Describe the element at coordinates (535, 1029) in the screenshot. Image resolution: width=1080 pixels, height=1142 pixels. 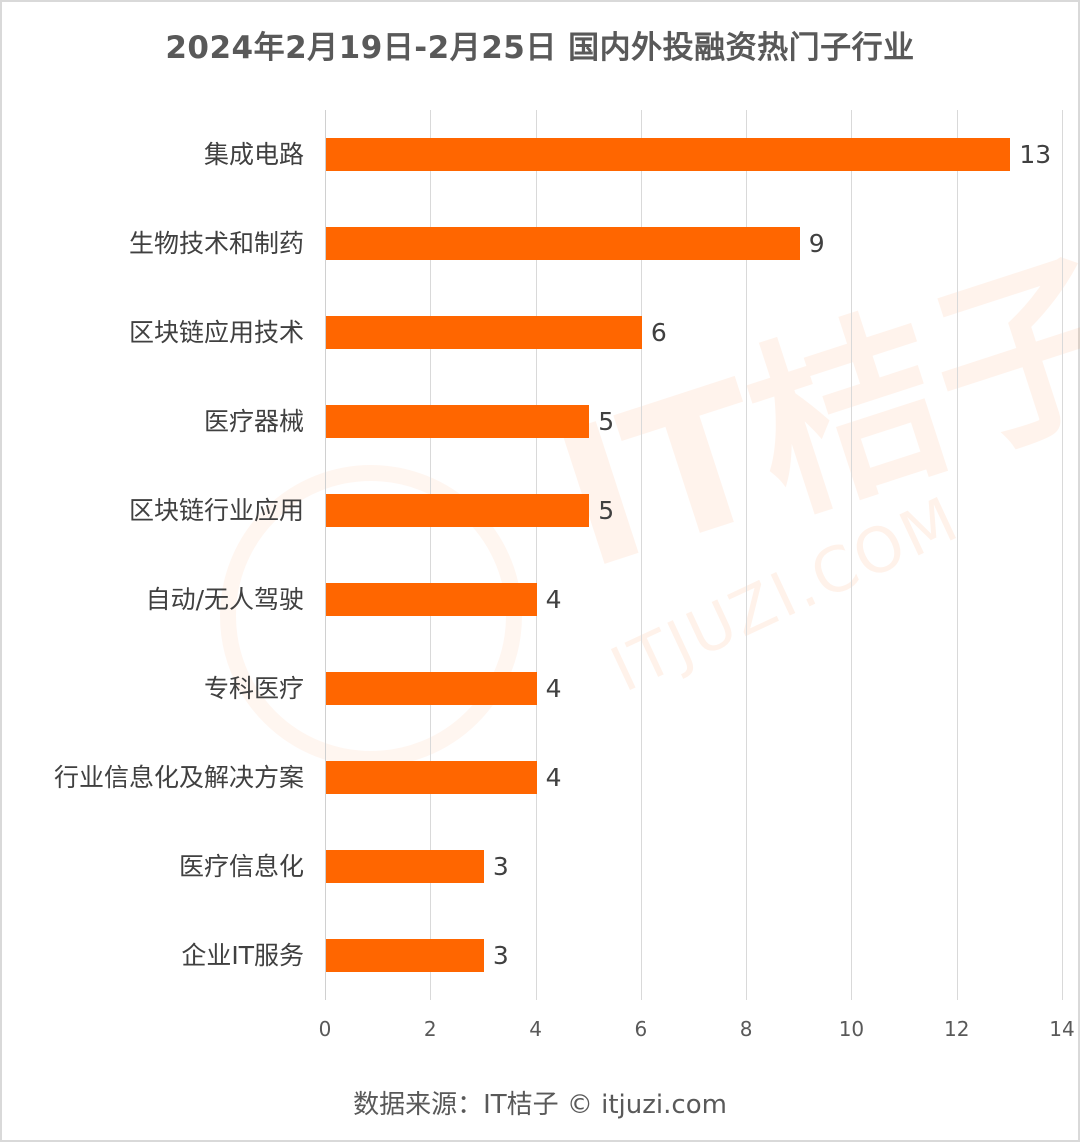
I see `x-tick-label: 4` at that location.